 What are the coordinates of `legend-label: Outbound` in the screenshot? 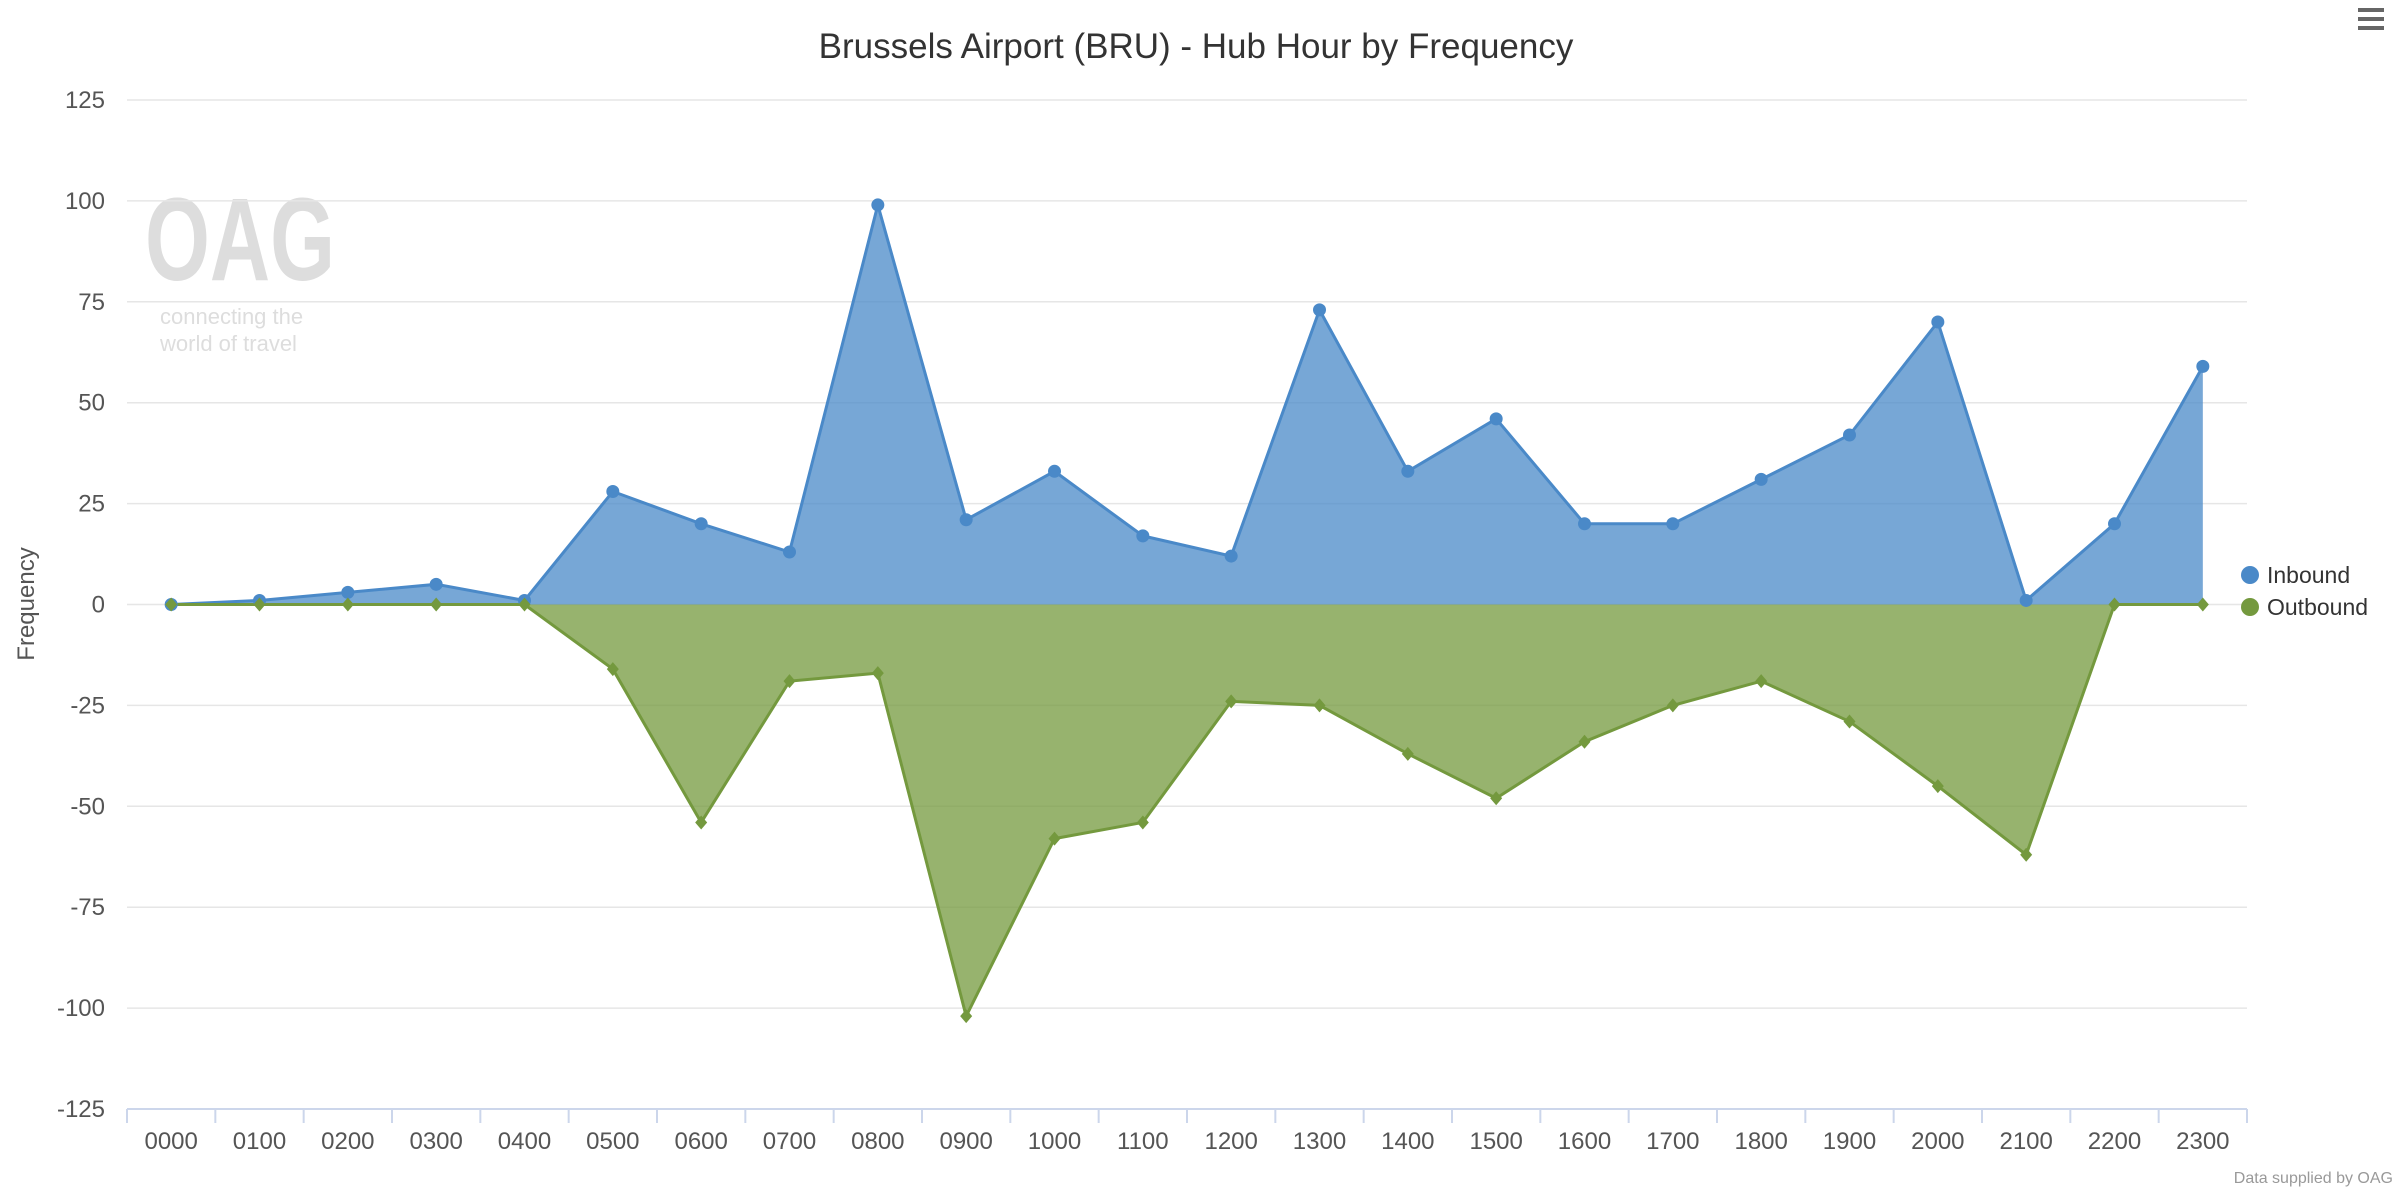 It's located at (2317, 607).